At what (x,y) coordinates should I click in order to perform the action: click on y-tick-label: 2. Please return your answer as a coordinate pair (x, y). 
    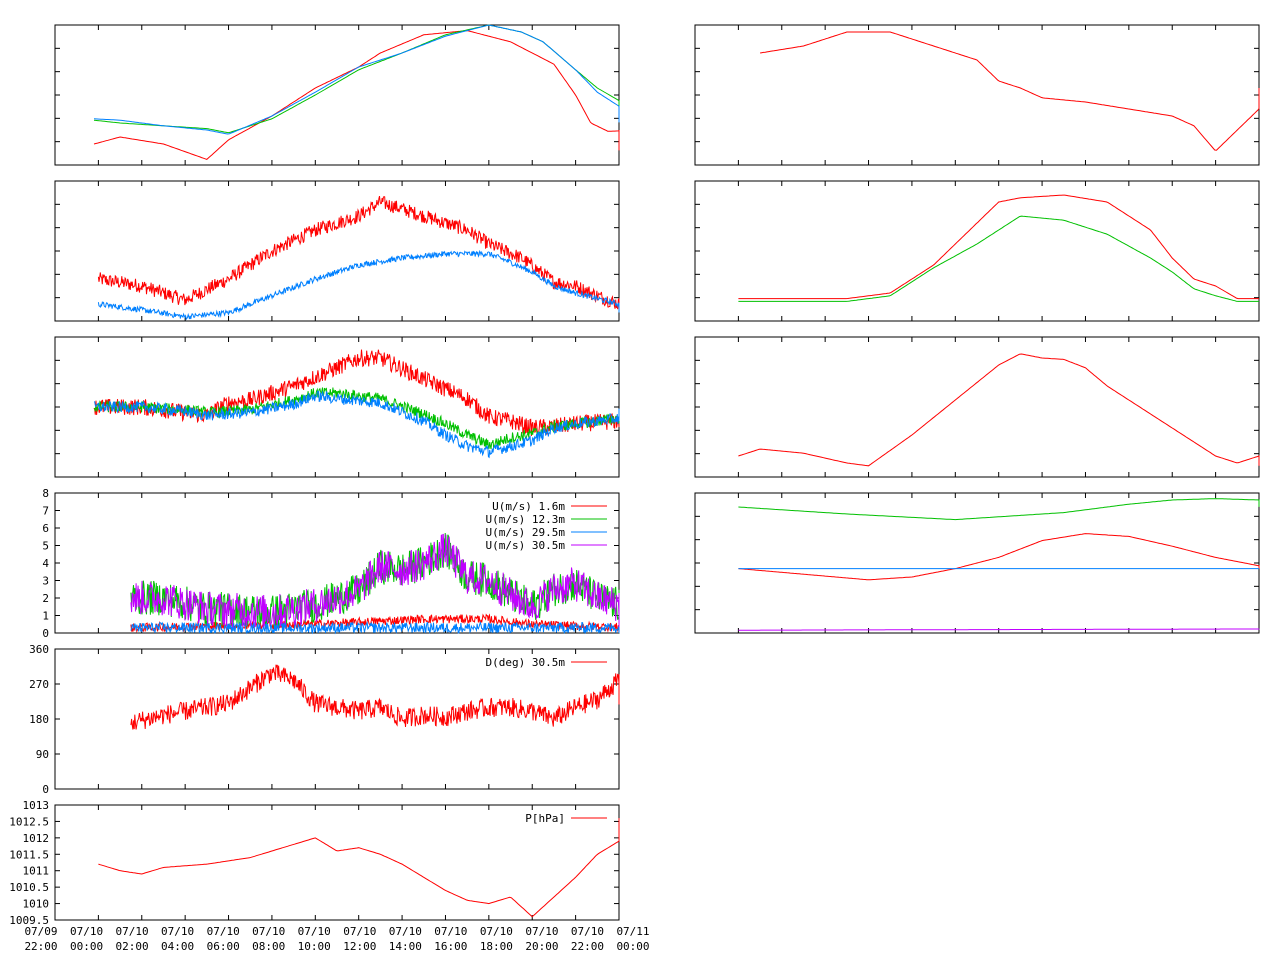
    Looking at the image, I should click on (45, 598).